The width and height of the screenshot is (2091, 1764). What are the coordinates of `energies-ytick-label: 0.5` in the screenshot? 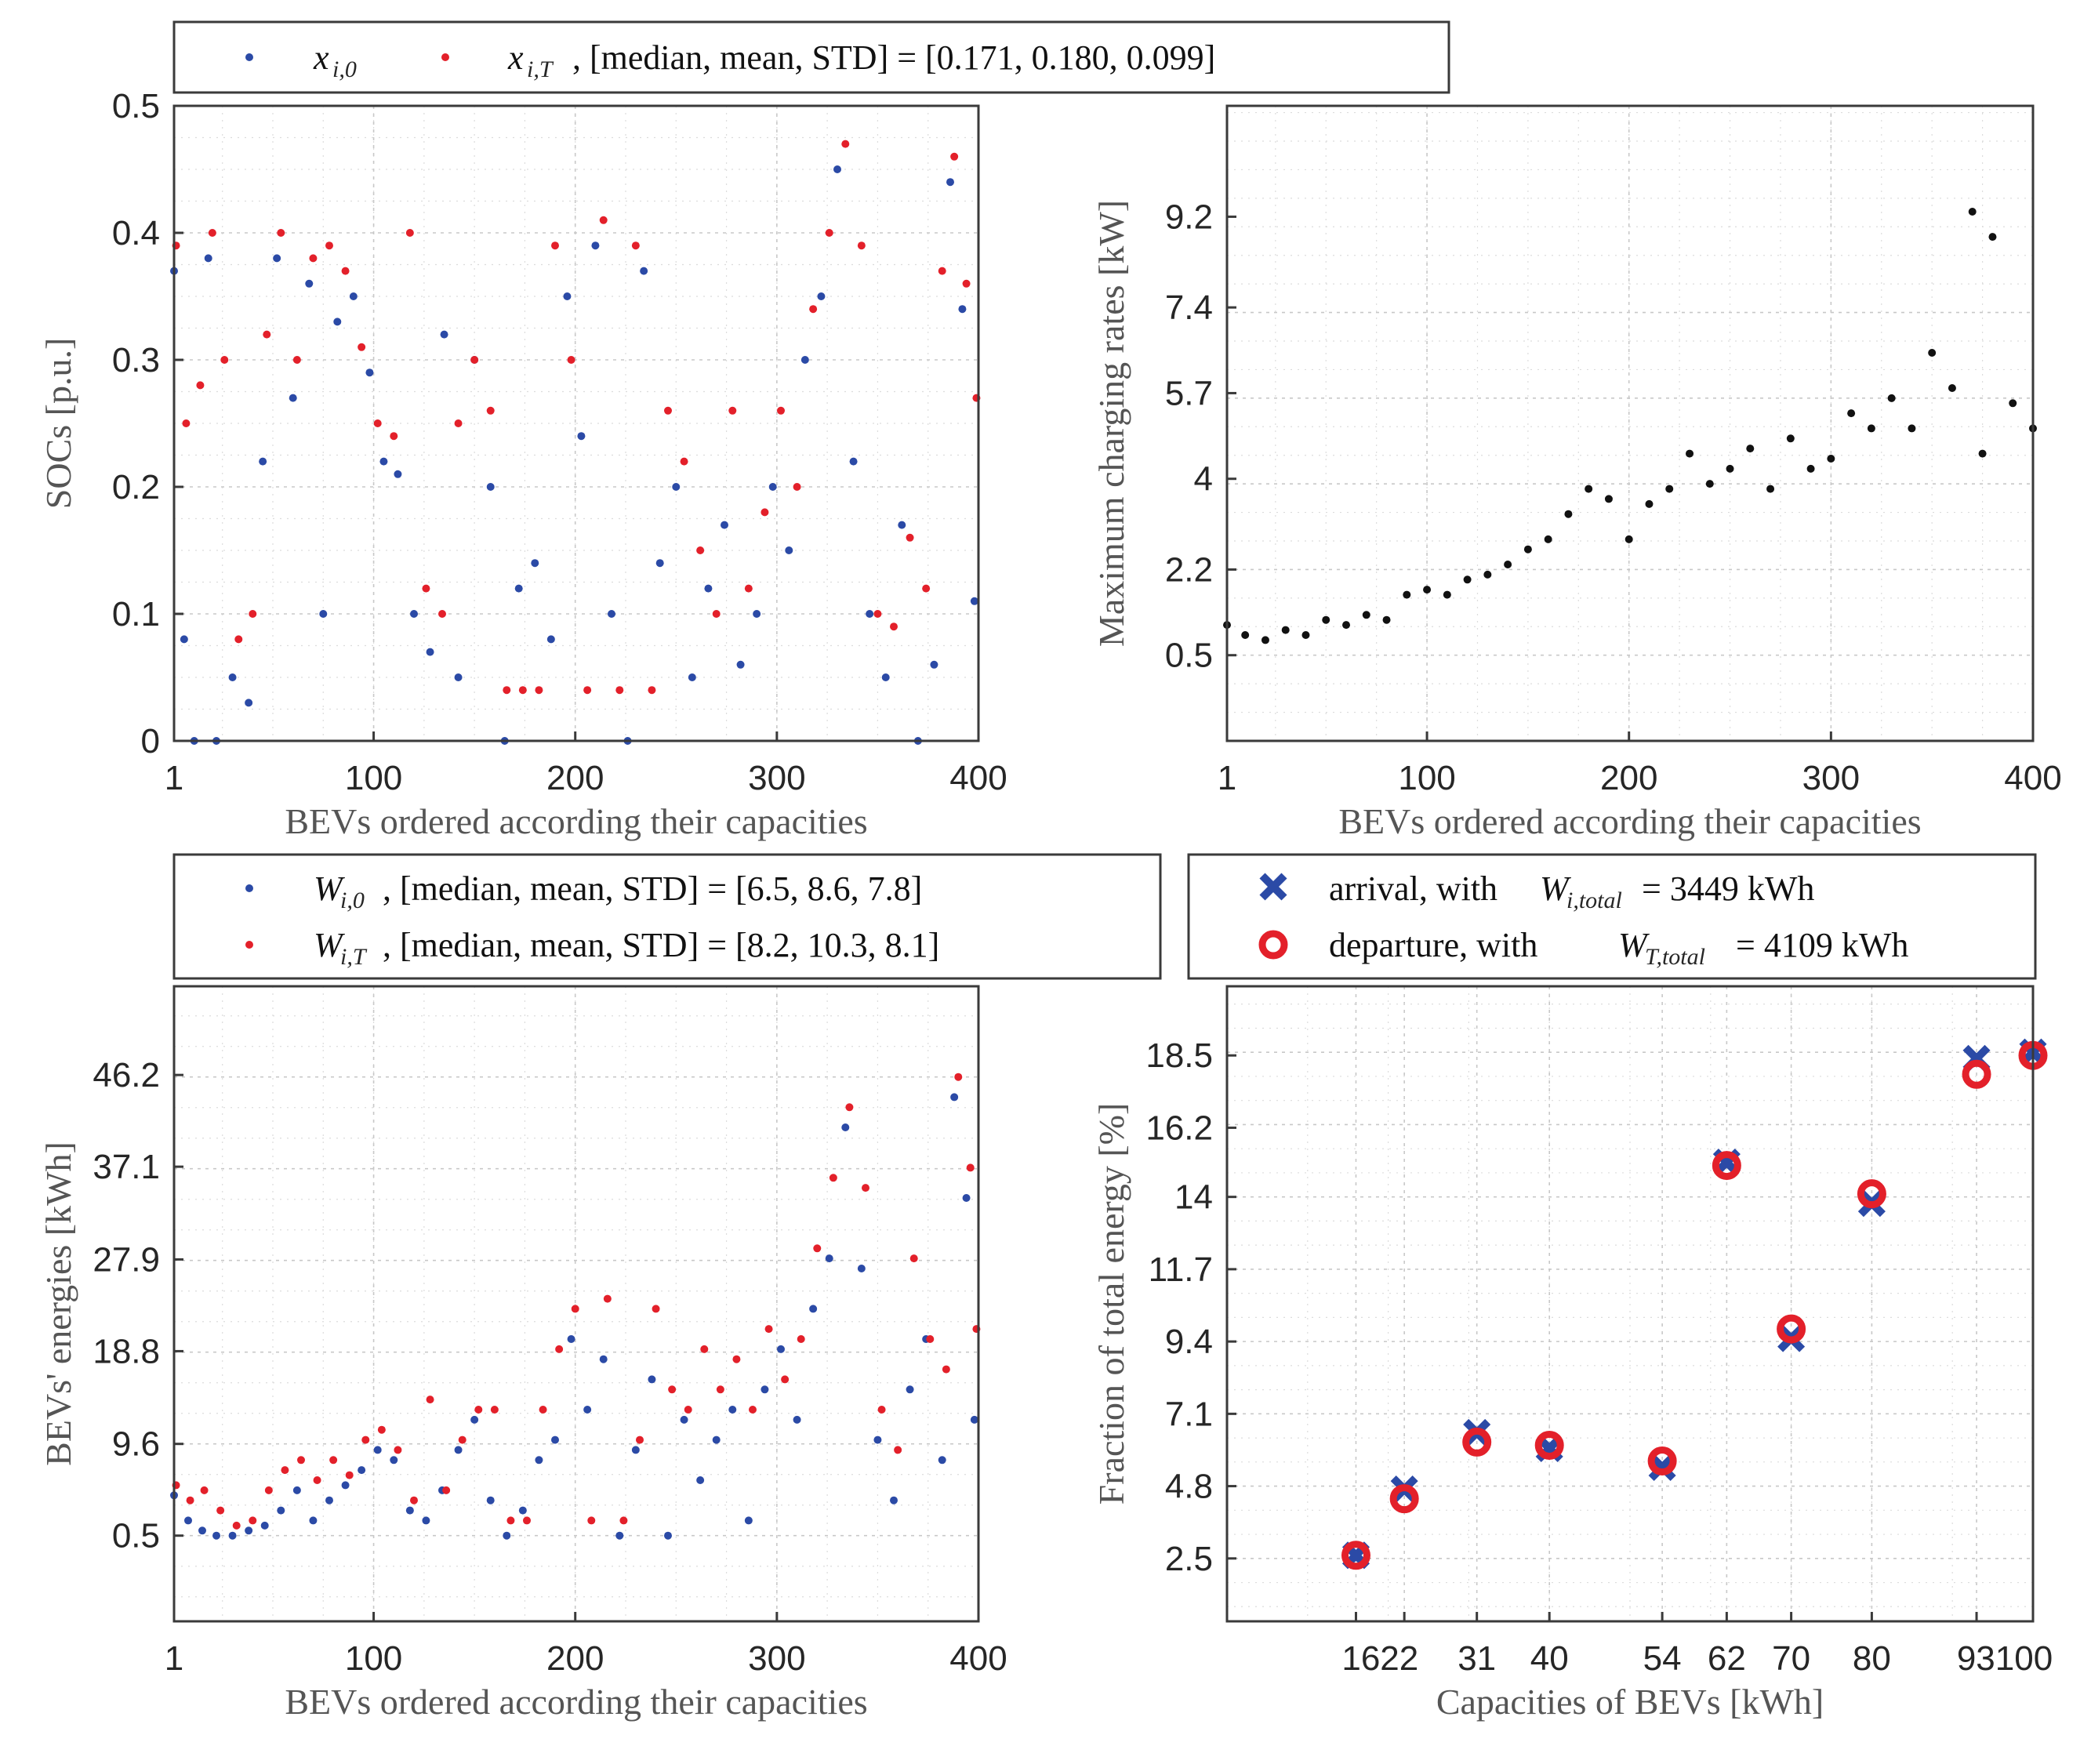 It's located at (136, 1536).